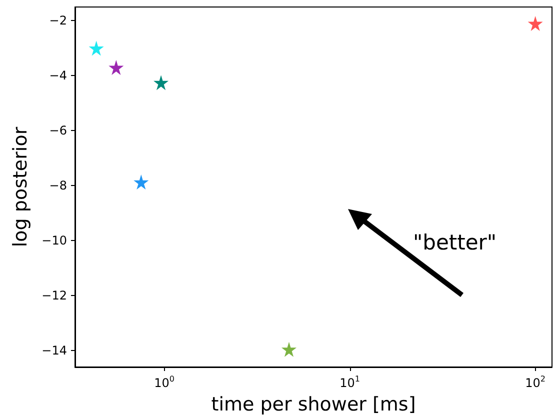  Describe the element at coordinates (54, 241) in the screenshot. I see `y-tick-label: −10` at that location.